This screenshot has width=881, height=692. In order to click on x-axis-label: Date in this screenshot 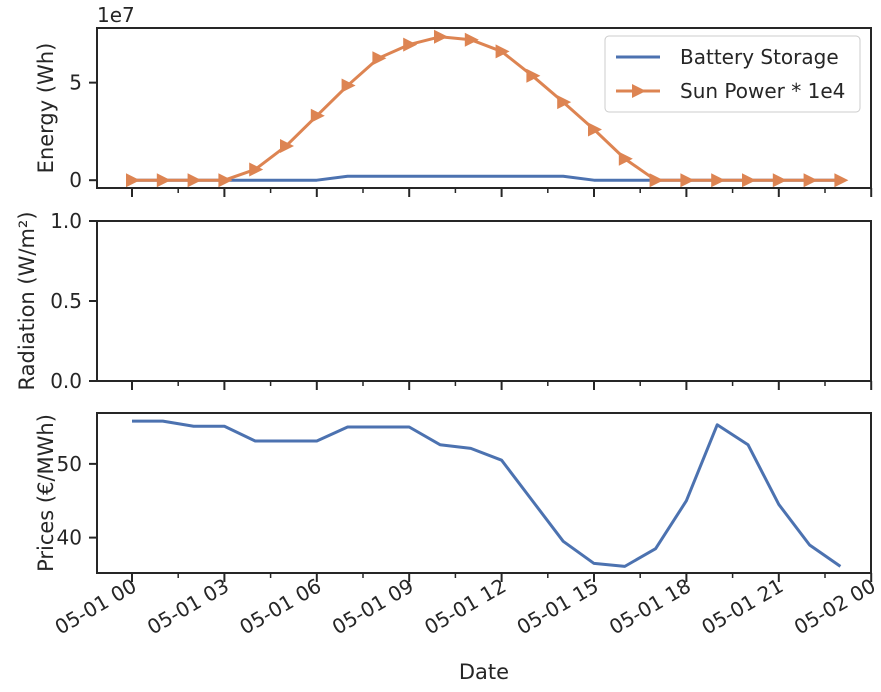, I will do `click(484, 672)`.